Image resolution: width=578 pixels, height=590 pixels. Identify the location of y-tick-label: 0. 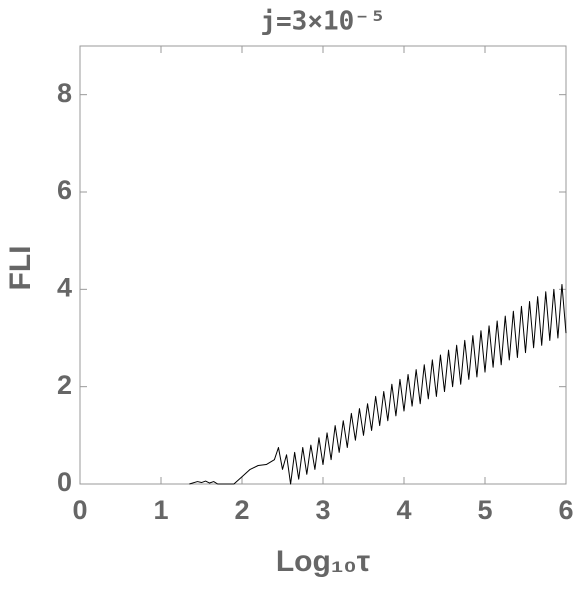
(64, 482).